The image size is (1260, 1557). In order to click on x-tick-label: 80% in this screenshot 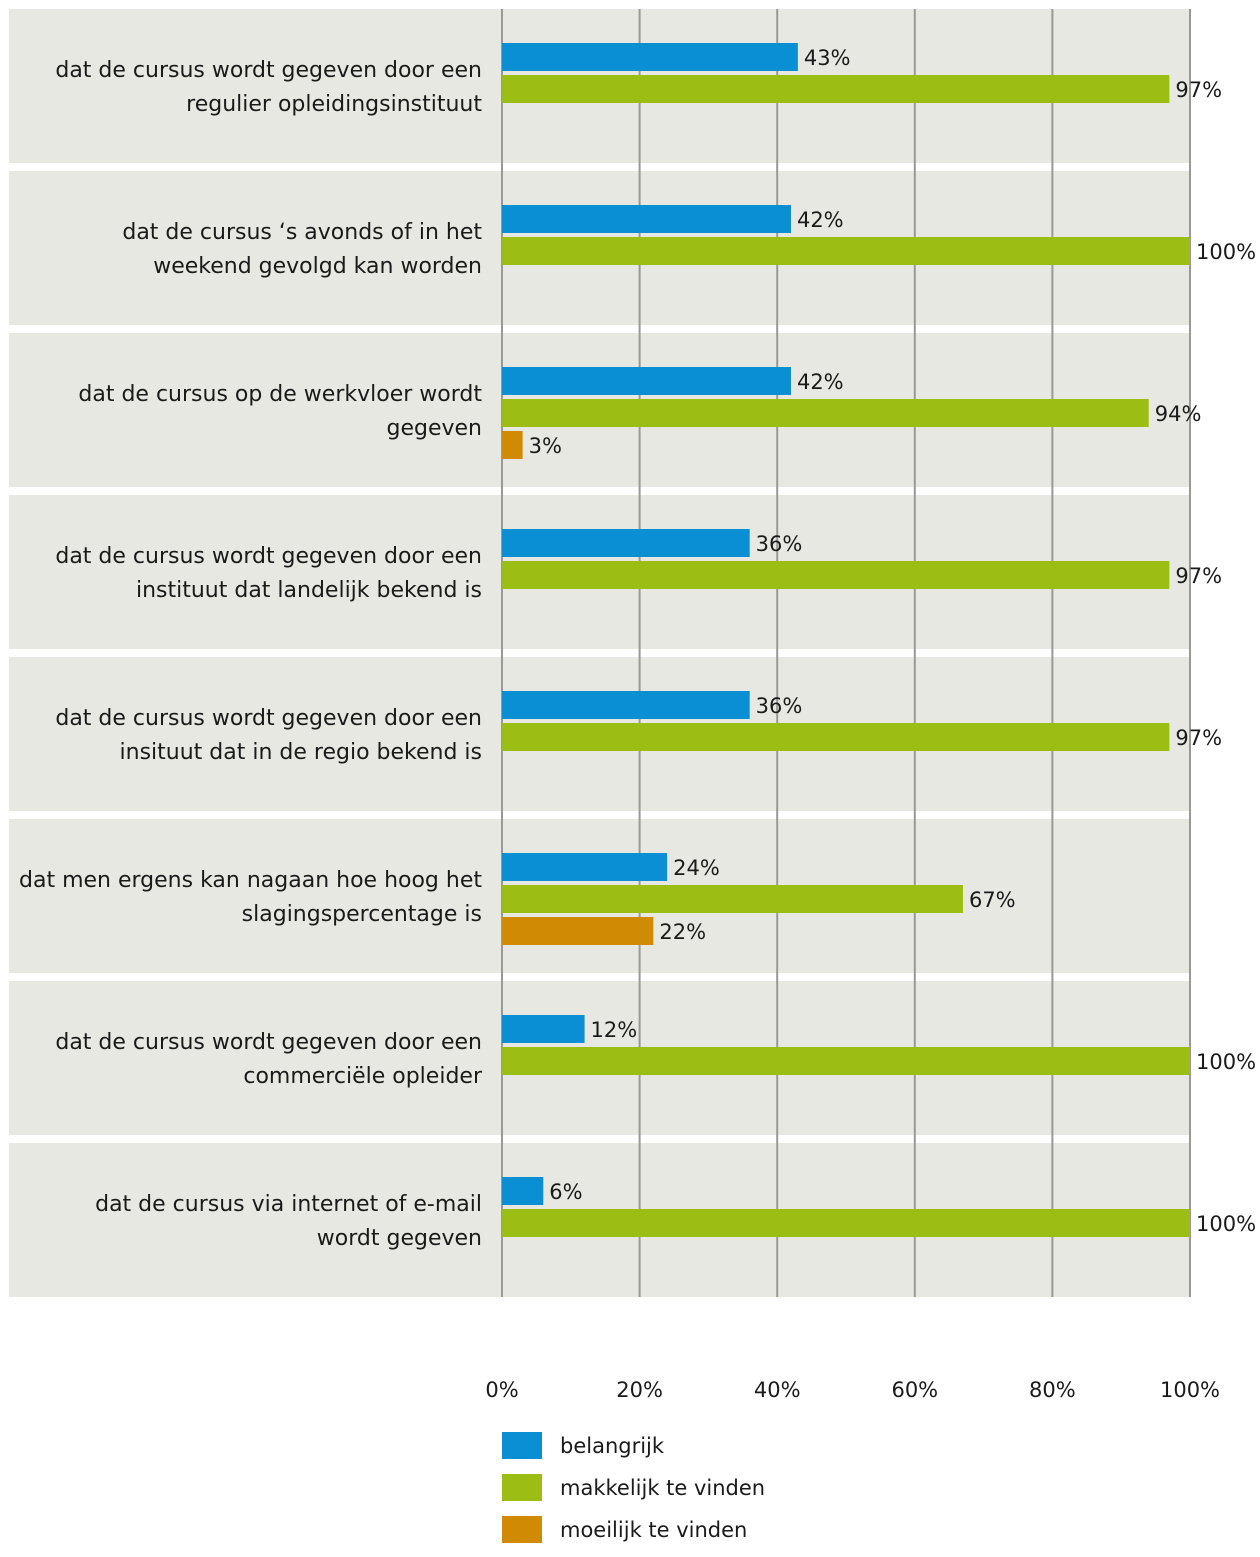, I will do `click(1052, 1390)`.